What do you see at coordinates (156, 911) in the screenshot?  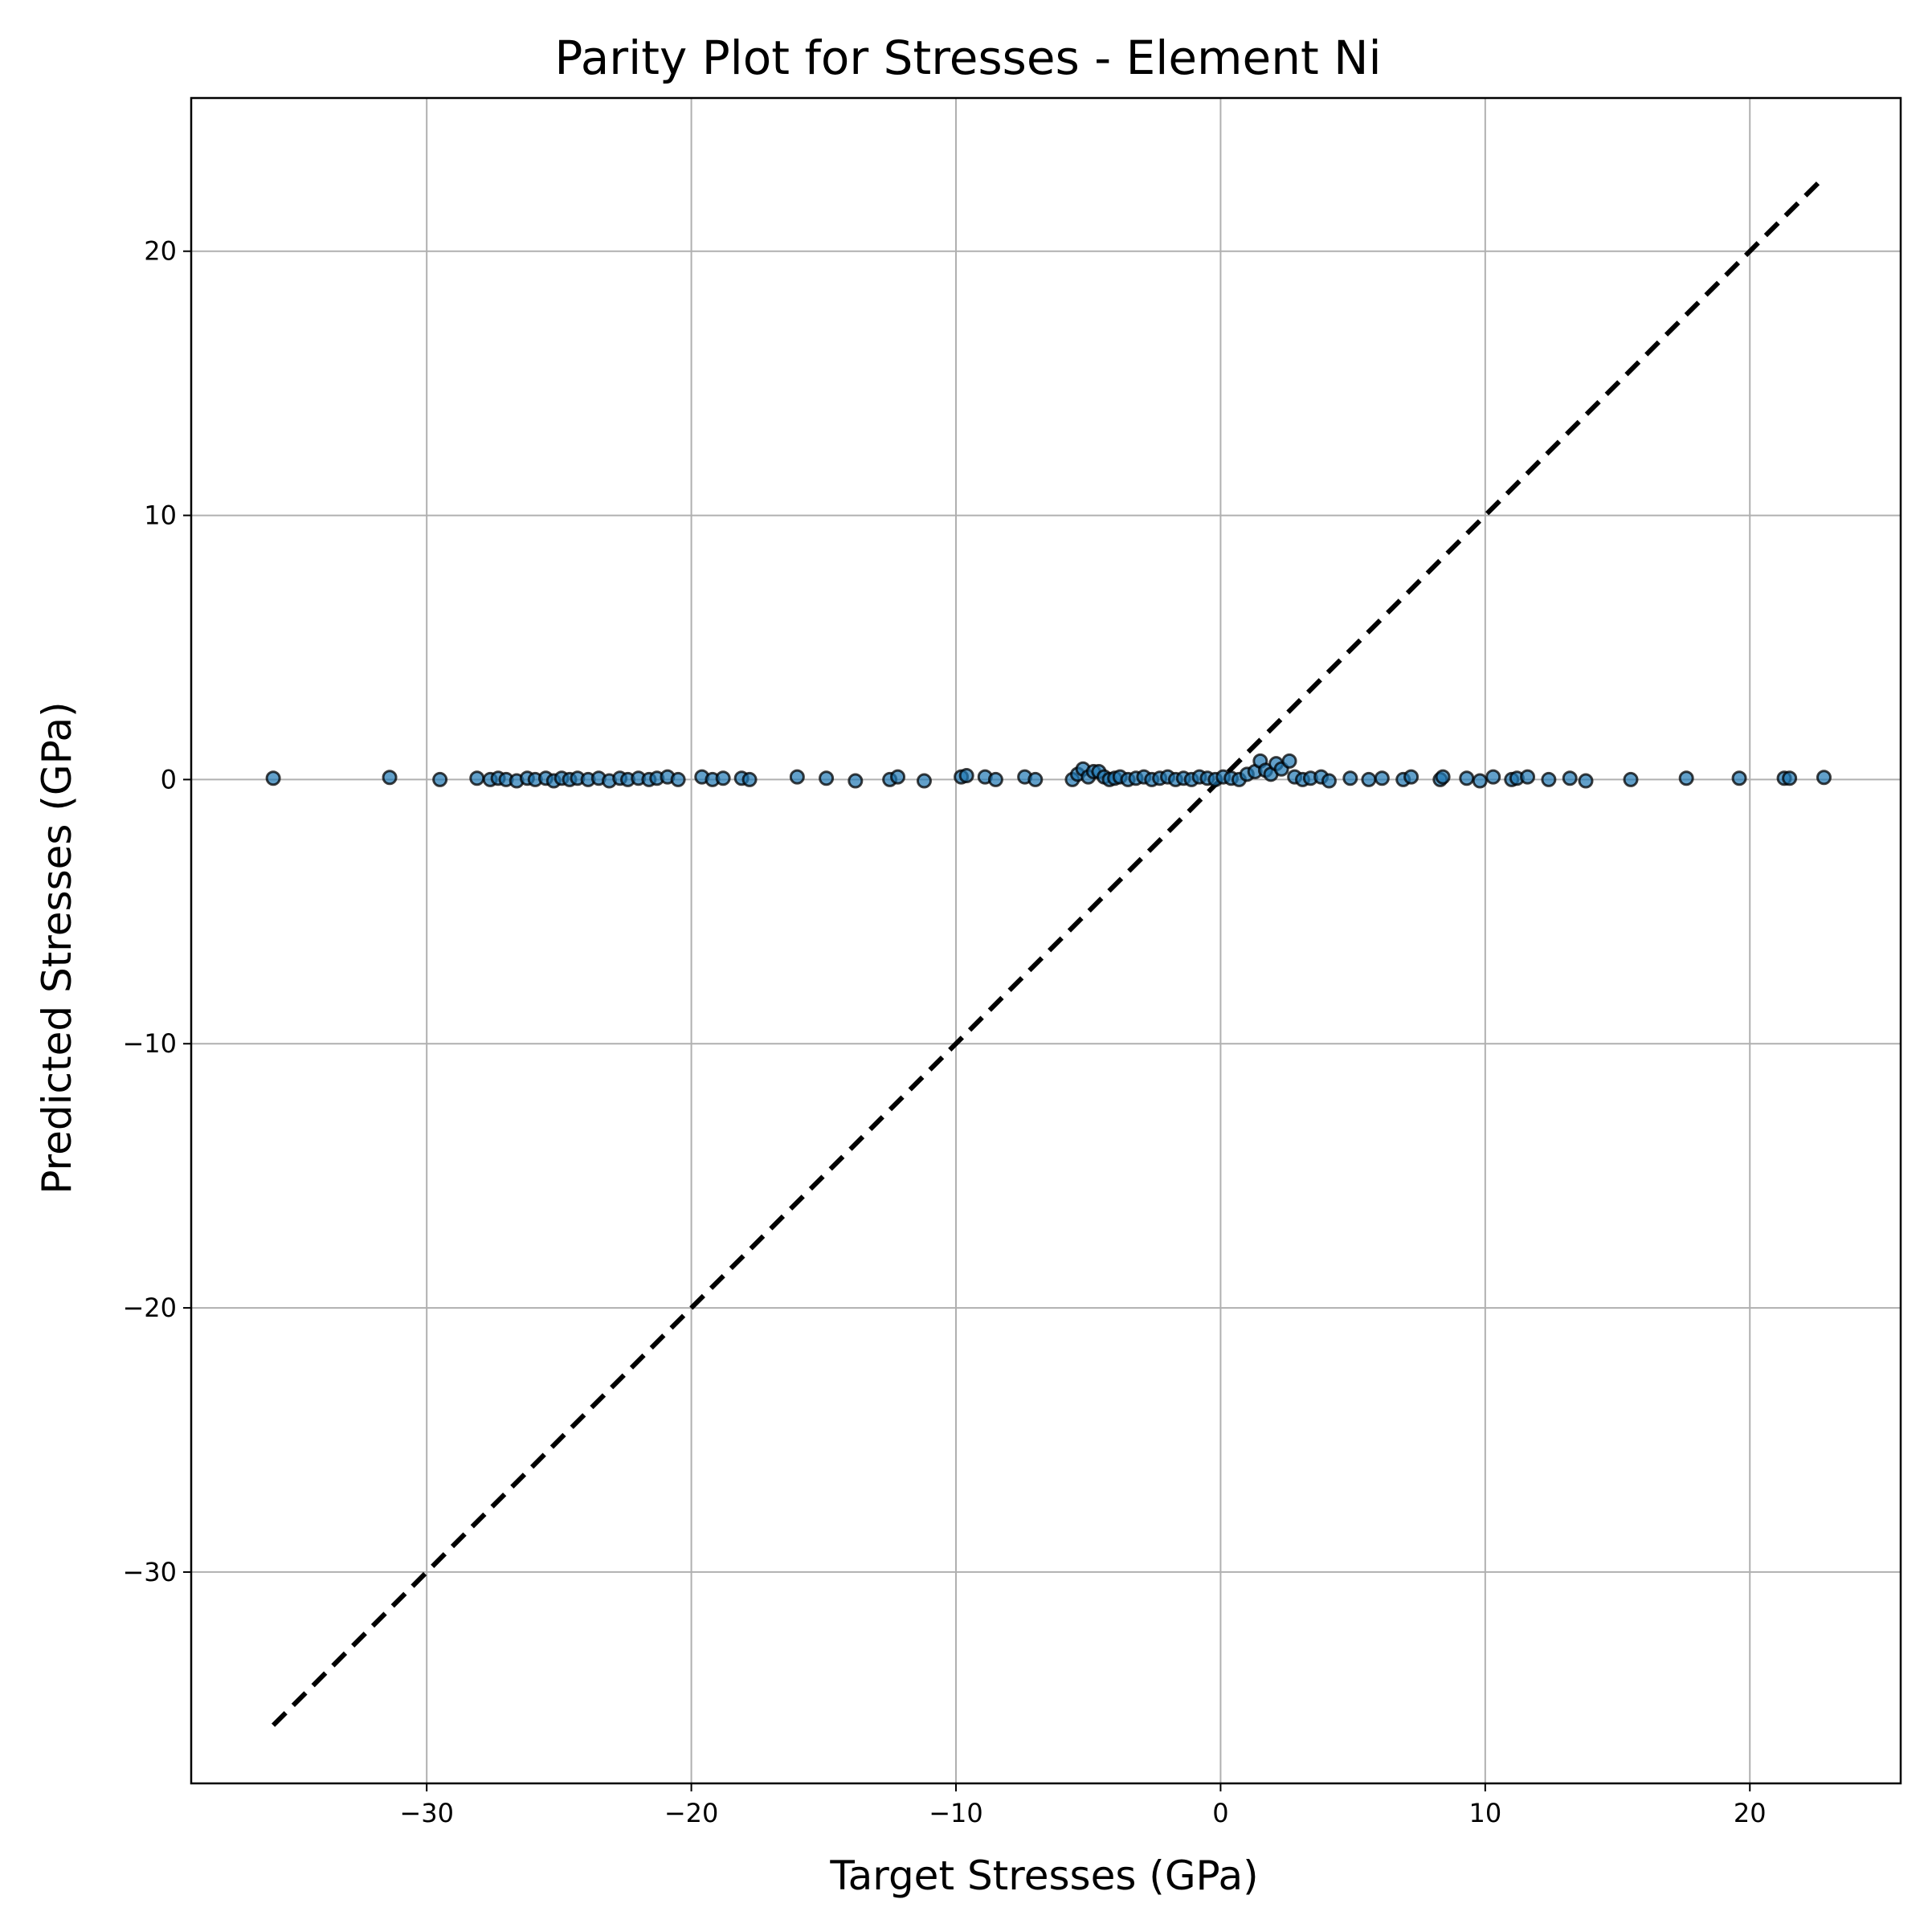 I see `y-axis-ticks: −30 −20 −10 0 10 20` at bounding box center [156, 911].